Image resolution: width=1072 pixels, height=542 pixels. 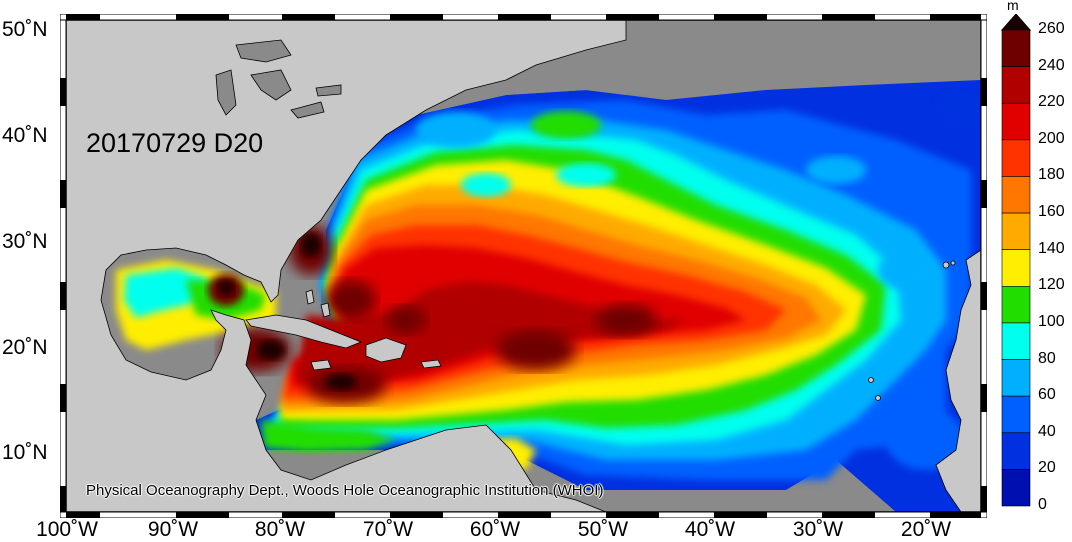 What do you see at coordinates (818, 529) in the screenshot?
I see `lon-label-30w: 30˚W` at bounding box center [818, 529].